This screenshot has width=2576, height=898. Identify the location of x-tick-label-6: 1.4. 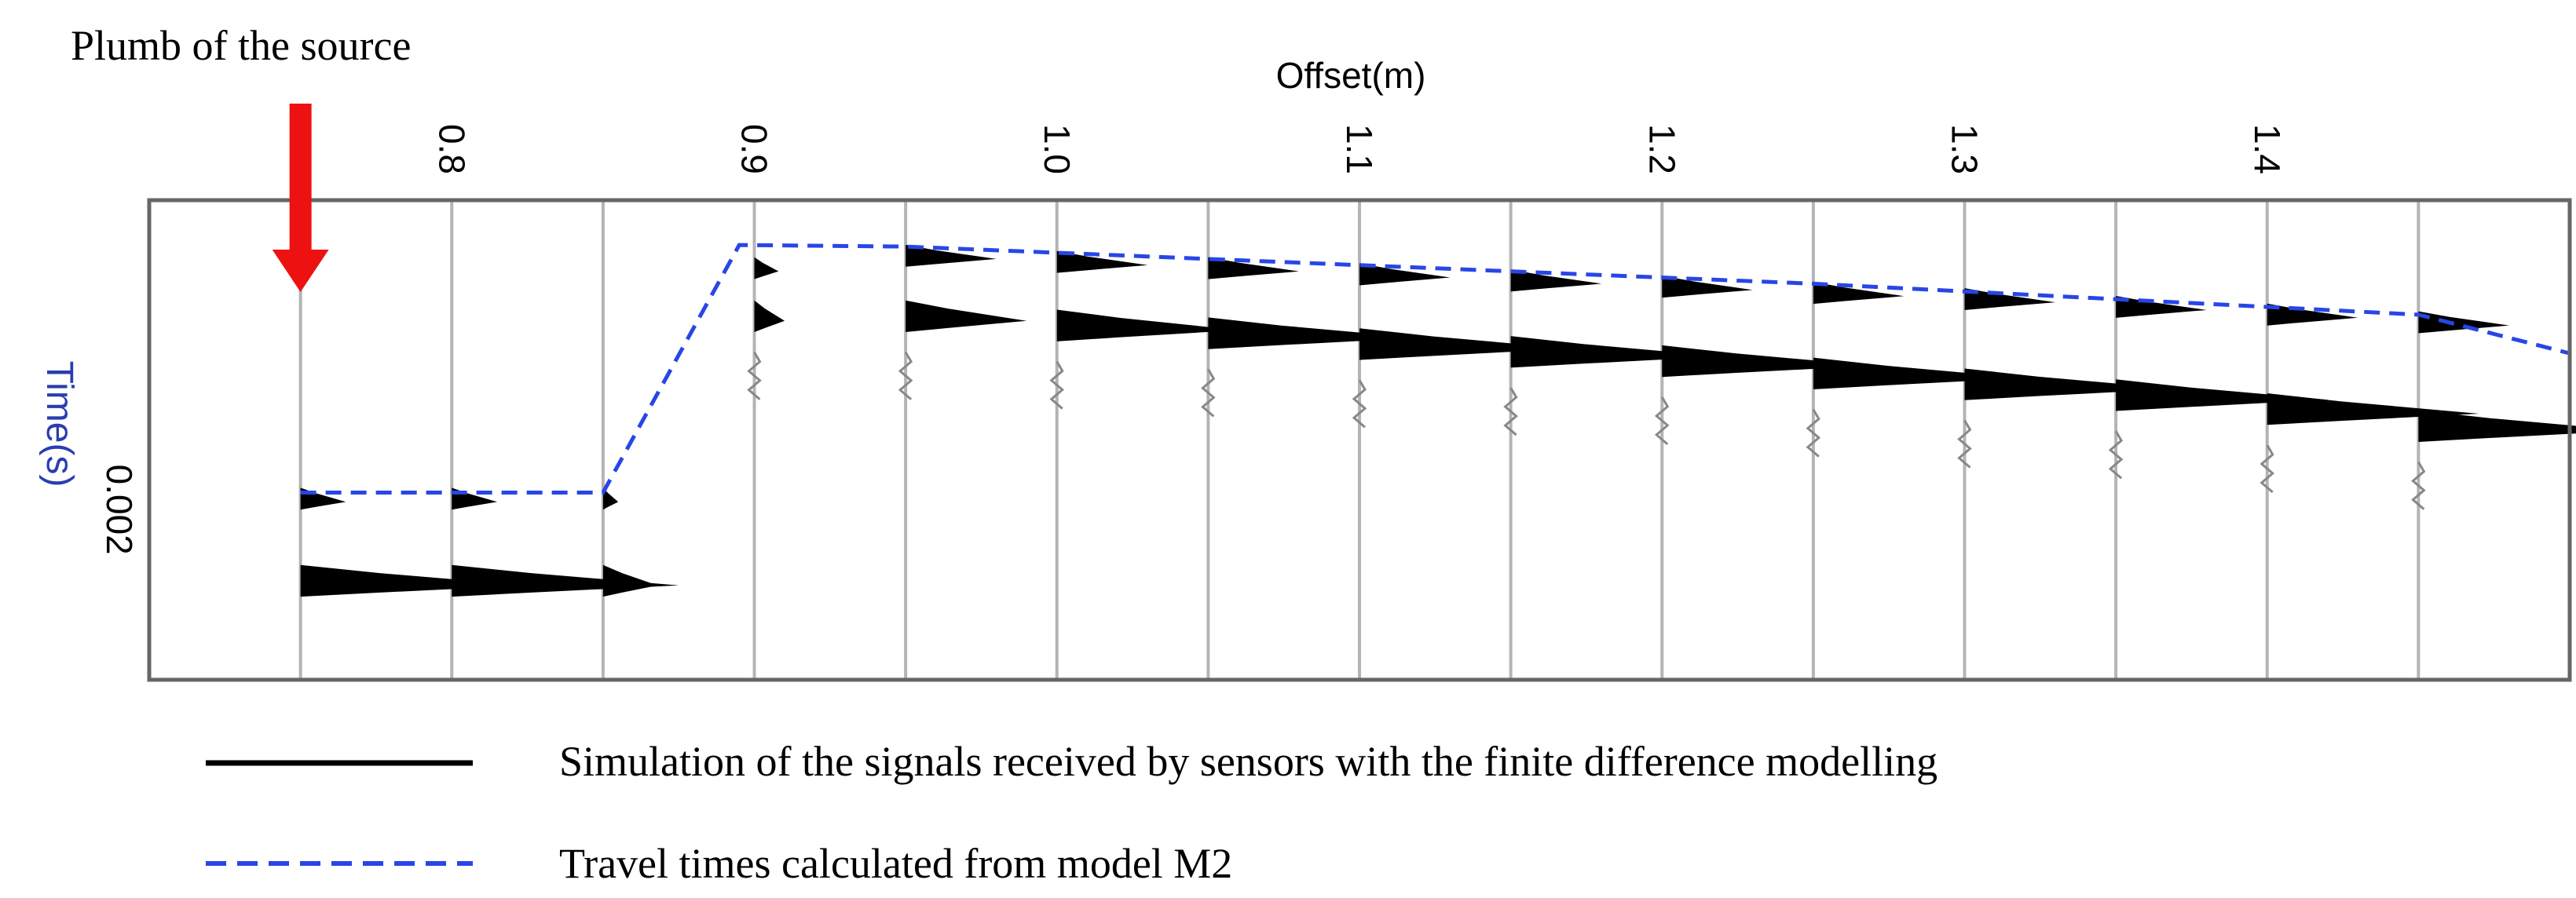
(2268, 149).